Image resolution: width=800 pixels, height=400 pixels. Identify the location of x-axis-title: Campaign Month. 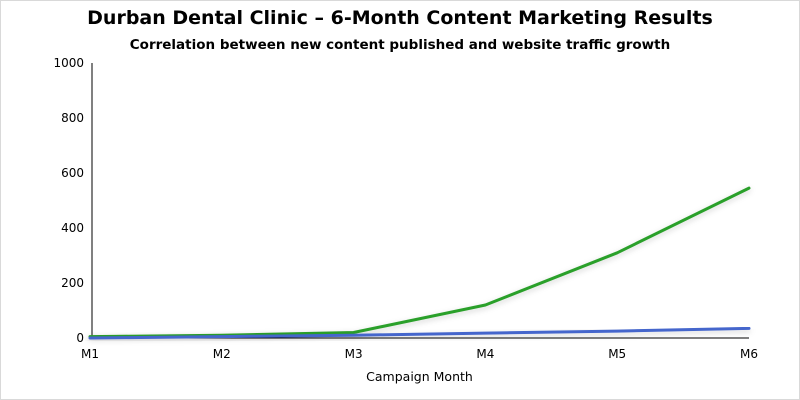
(419, 376).